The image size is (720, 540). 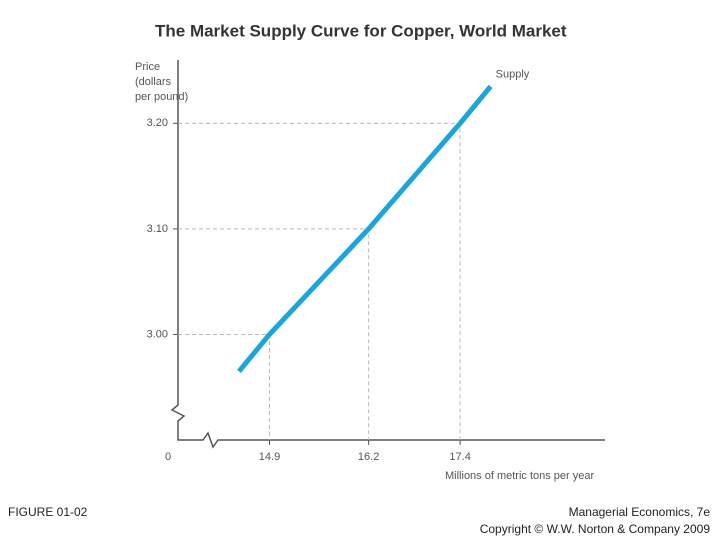 What do you see at coordinates (269, 457) in the screenshot?
I see `x-tick-label: 14.9` at bounding box center [269, 457].